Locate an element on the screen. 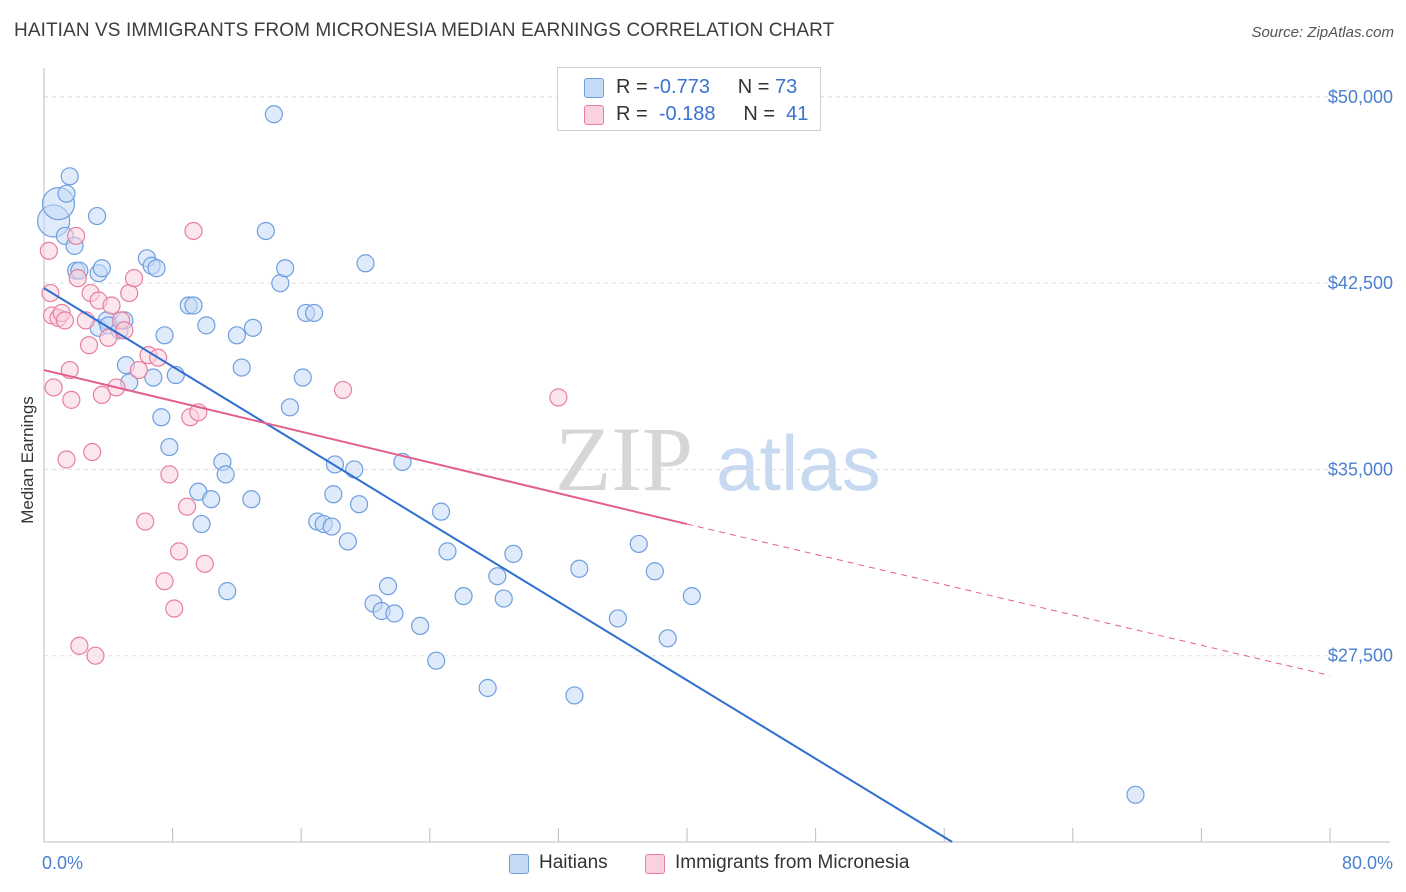 The image size is (1406, 892). y-tick-label: $50,000 is located at coordinates (1360, 97).